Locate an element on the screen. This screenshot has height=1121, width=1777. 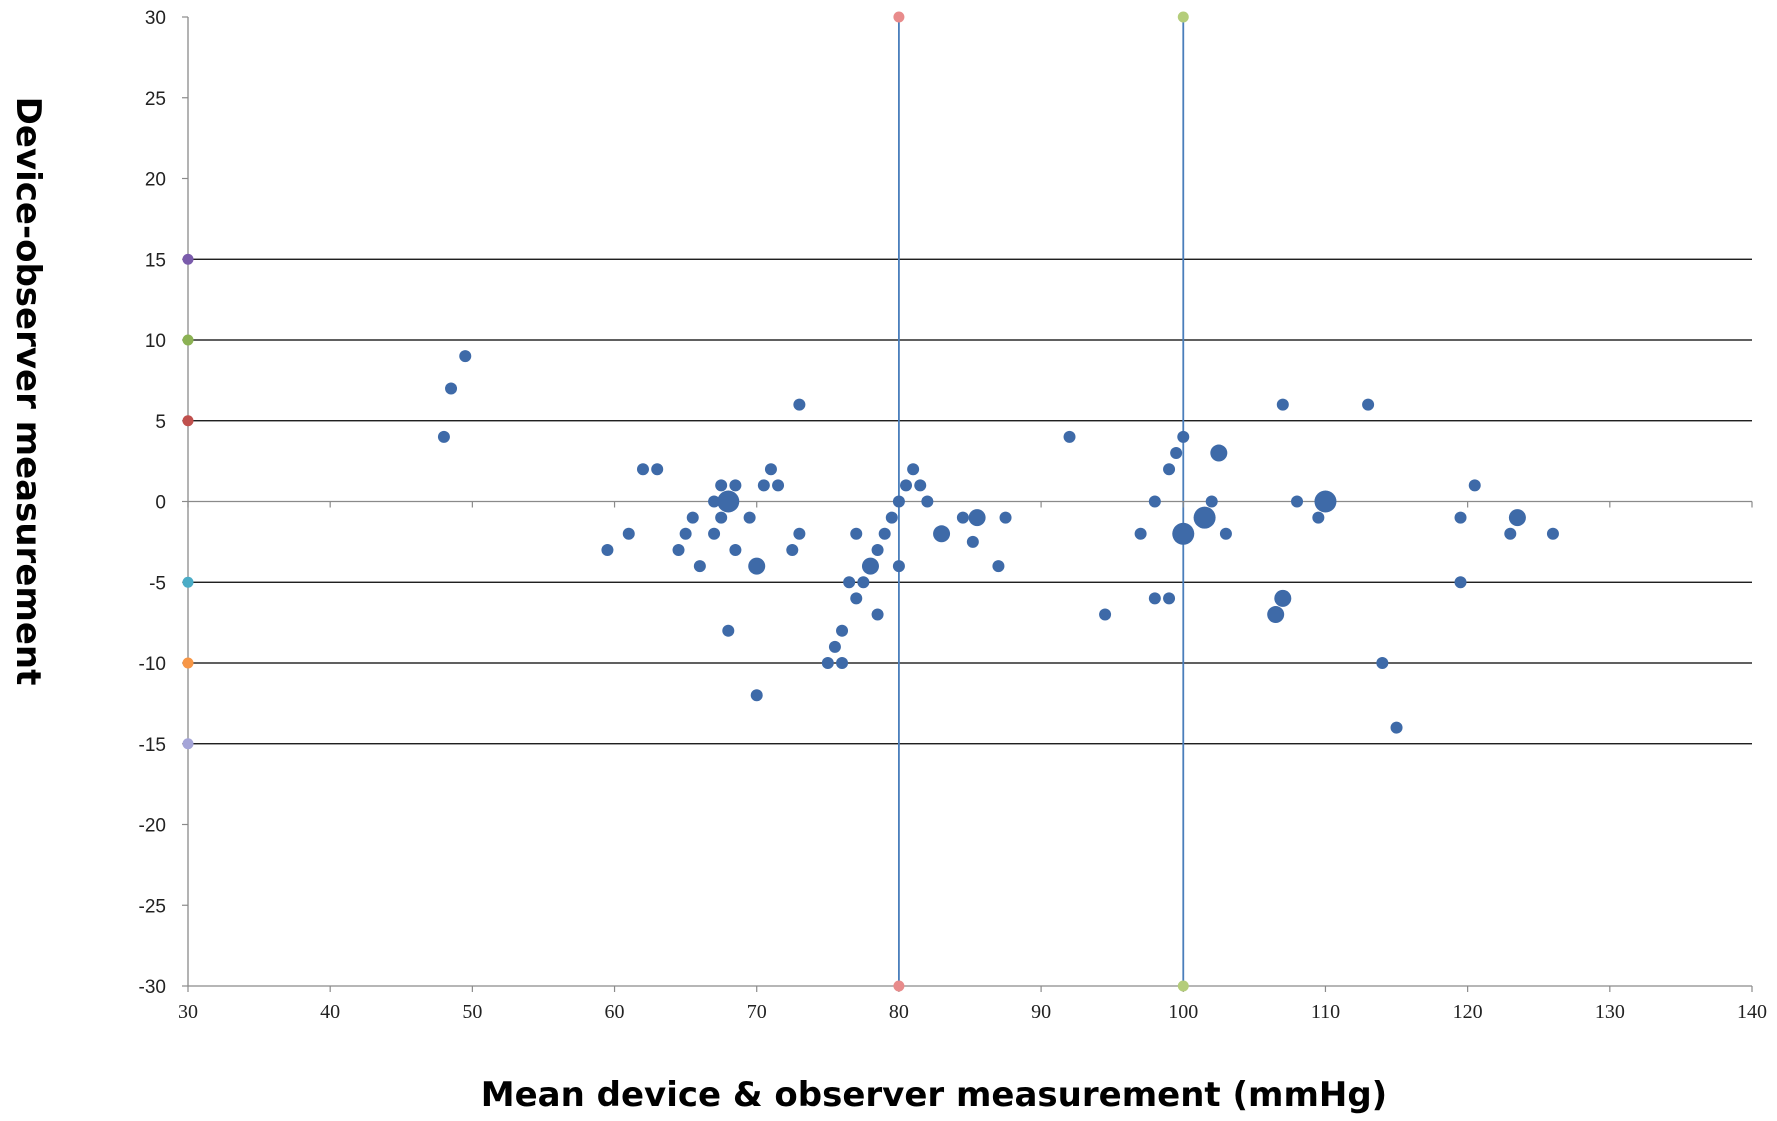
y-tick-label: -20 is located at coordinates (152, 826).